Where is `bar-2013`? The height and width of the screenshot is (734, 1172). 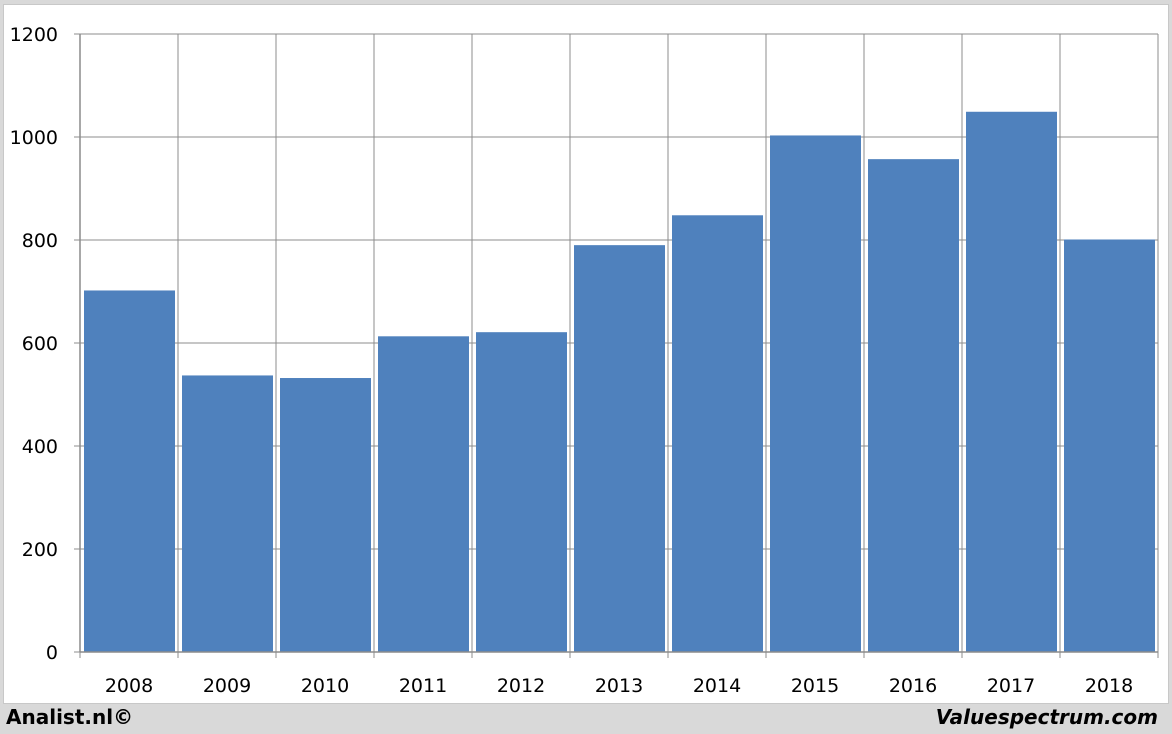 bar-2013 is located at coordinates (619, 448).